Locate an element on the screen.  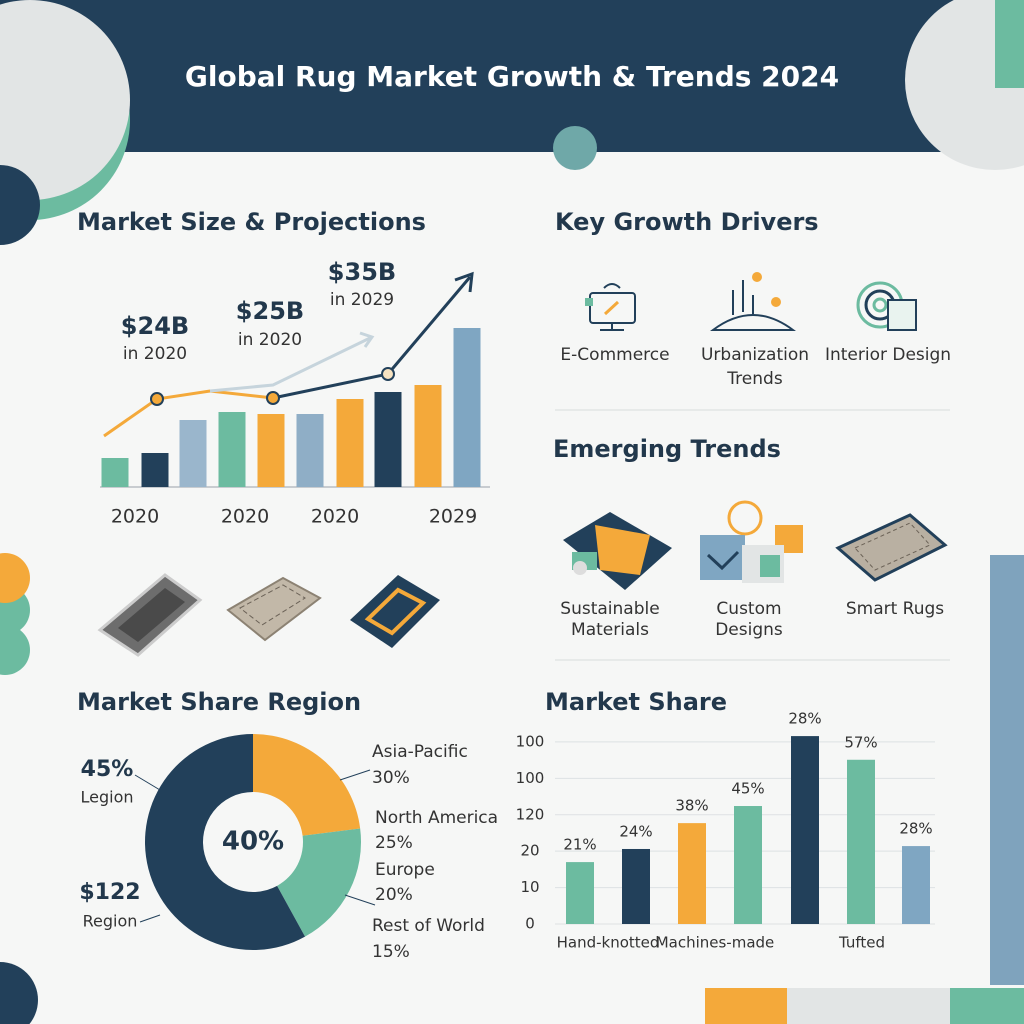
donut-center-label: 40% is located at coordinates (253, 842).